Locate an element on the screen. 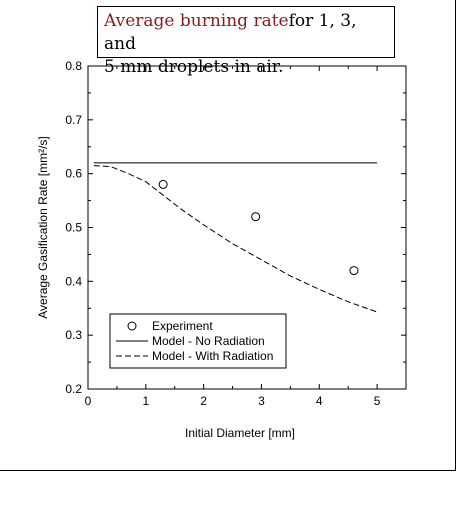  title-rest-line-1: for 1, 3, and is located at coordinates (230, 32).